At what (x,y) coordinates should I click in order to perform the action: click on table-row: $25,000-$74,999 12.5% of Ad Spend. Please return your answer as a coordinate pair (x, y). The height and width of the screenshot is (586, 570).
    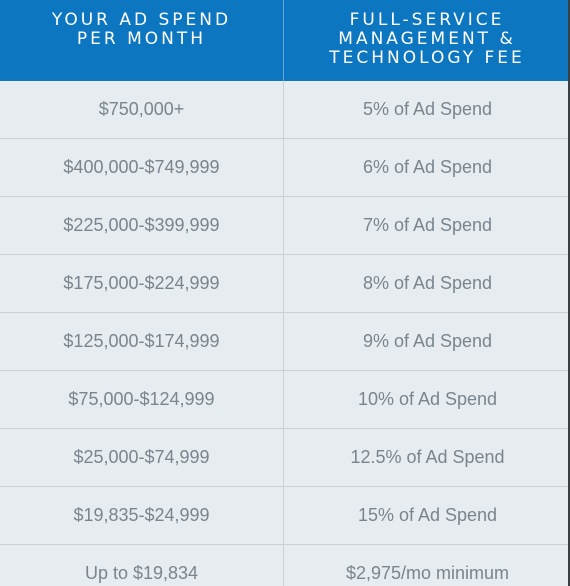
    Looking at the image, I should click on (285, 458).